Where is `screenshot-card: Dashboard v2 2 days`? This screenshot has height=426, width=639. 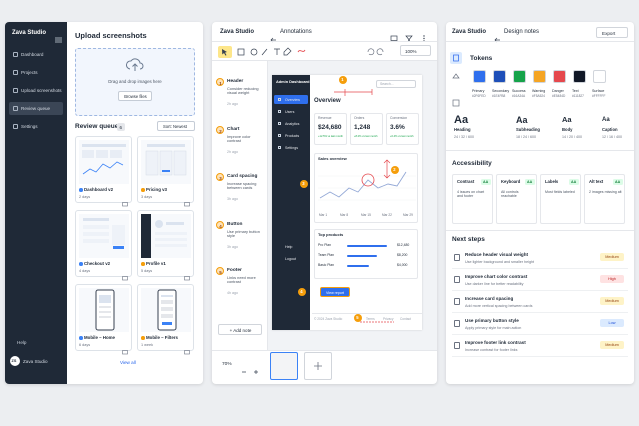
screenshot-card: Dashboard v2 2 days is located at coordinates (103, 171).